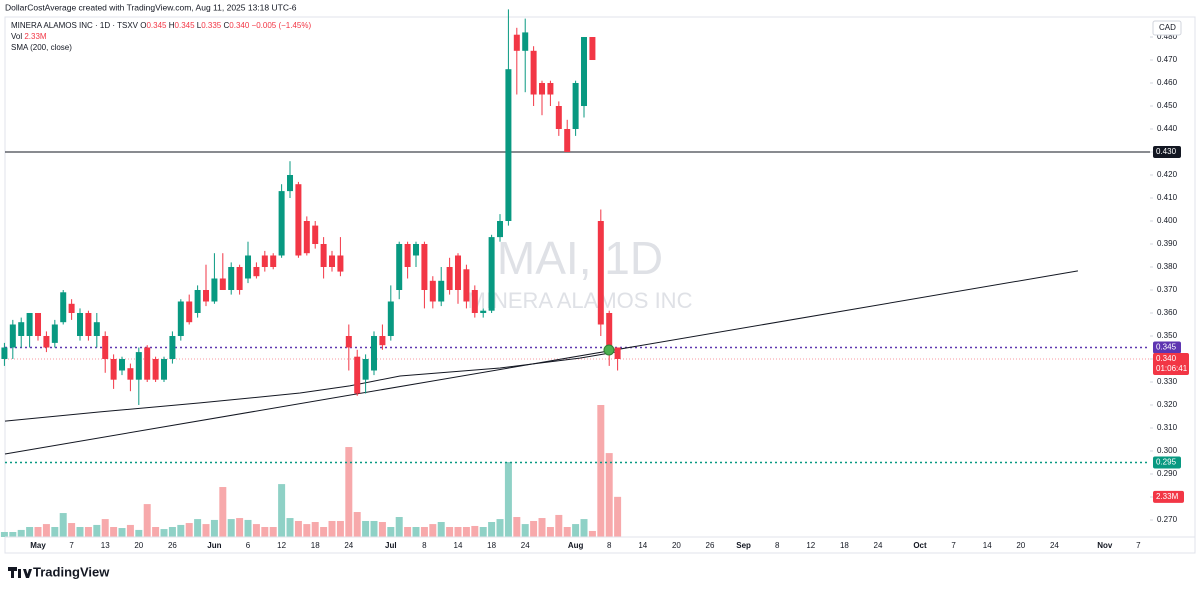 The height and width of the screenshot is (591, 1200). What do you see at coordinates (1167, 174) in the screenshot?
I see `y-tick-label: 0.420` at bounding box center [1167, 174].